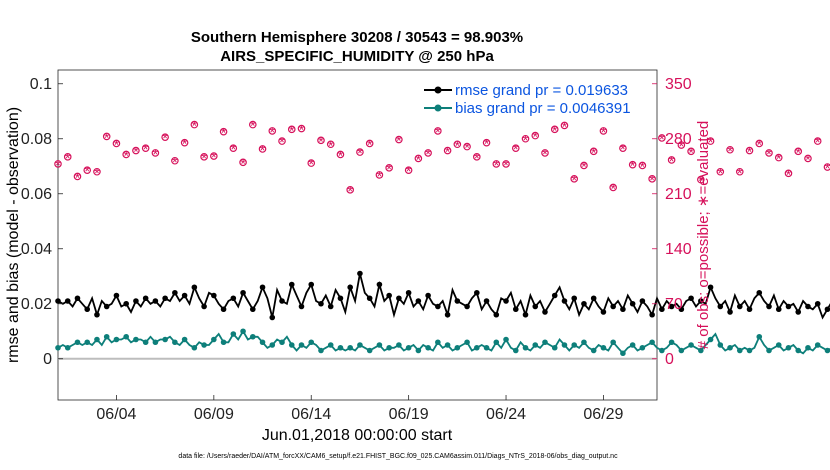  What do you see at coordinates (36, 139) in the screenshot?
I see `y-tick-label: 0.08` at bounding box center [36, 139].